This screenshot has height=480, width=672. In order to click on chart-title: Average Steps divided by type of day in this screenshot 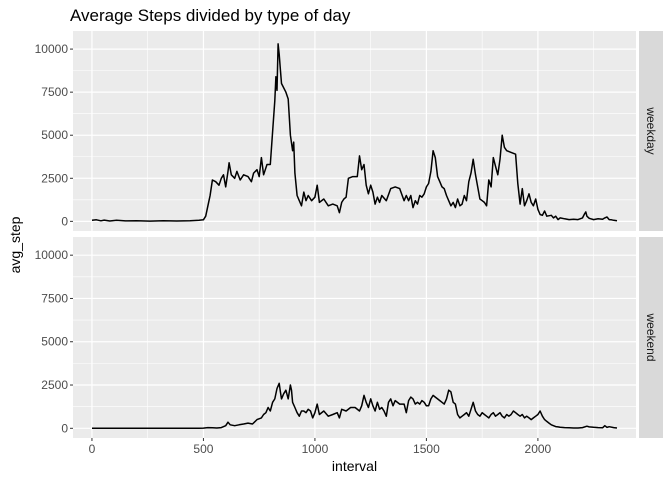, I will do `click(210, 15)`.